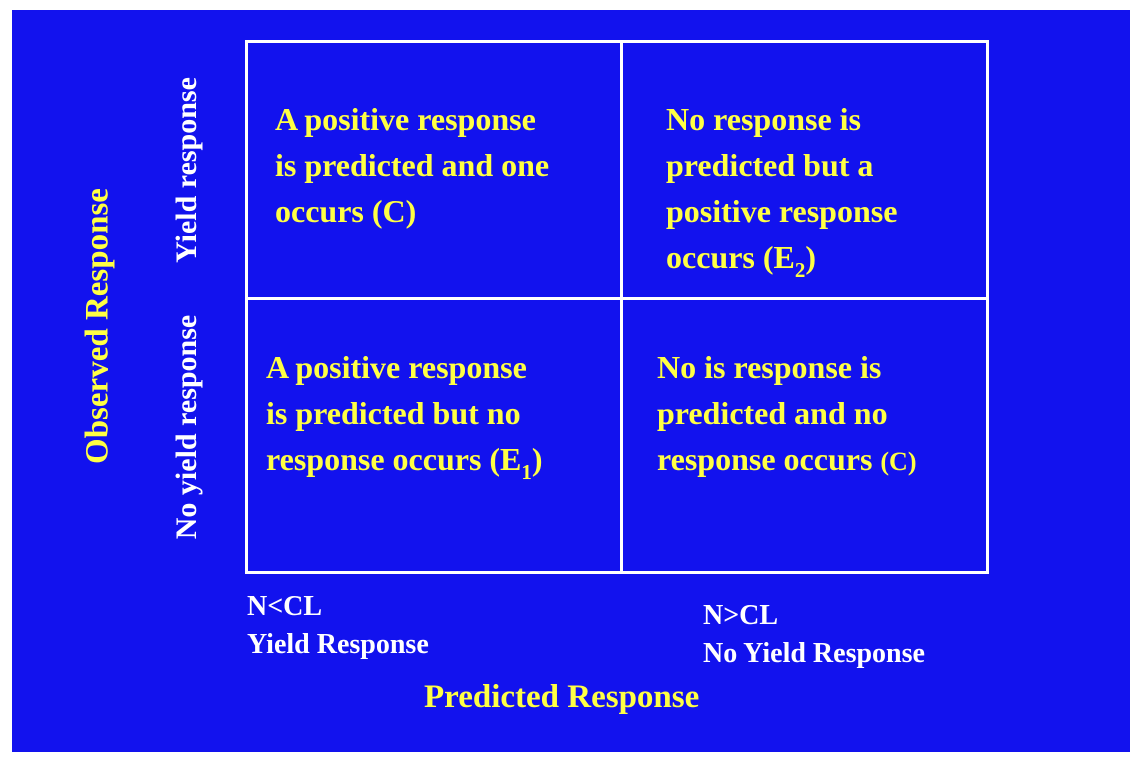 Image resolution: width=1140 pixels, height=762 pixels. I want to click on grid-horizontal-divider, so click(617, 298).